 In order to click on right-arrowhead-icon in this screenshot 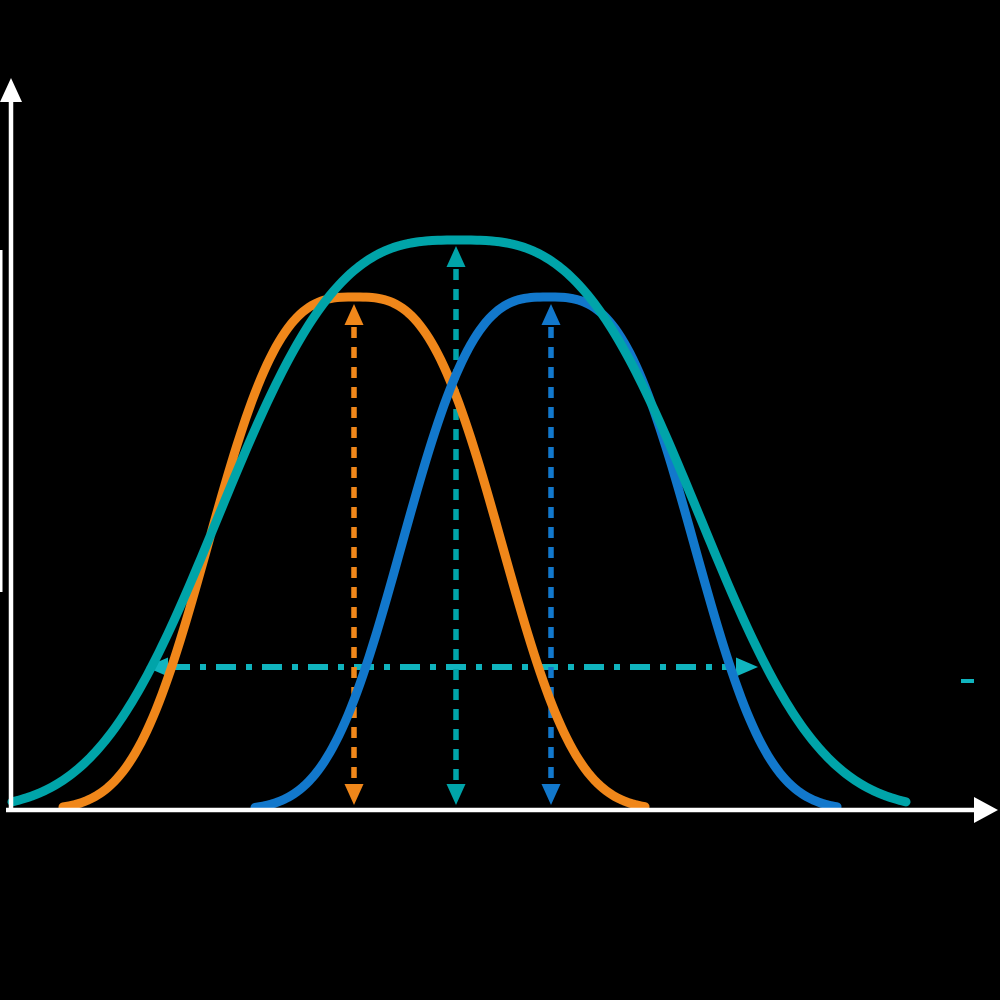, I will do `click(747, 667)`.